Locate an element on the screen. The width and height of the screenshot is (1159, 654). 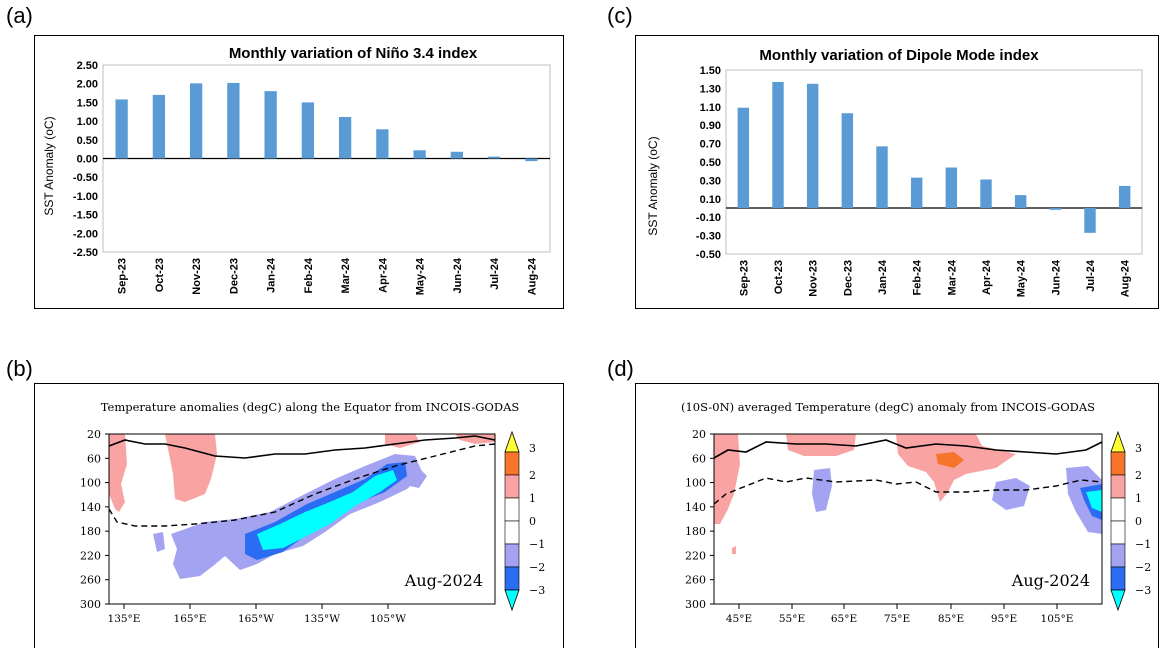
y-tick-label: 1.10 is located at coordinates (710, 108).